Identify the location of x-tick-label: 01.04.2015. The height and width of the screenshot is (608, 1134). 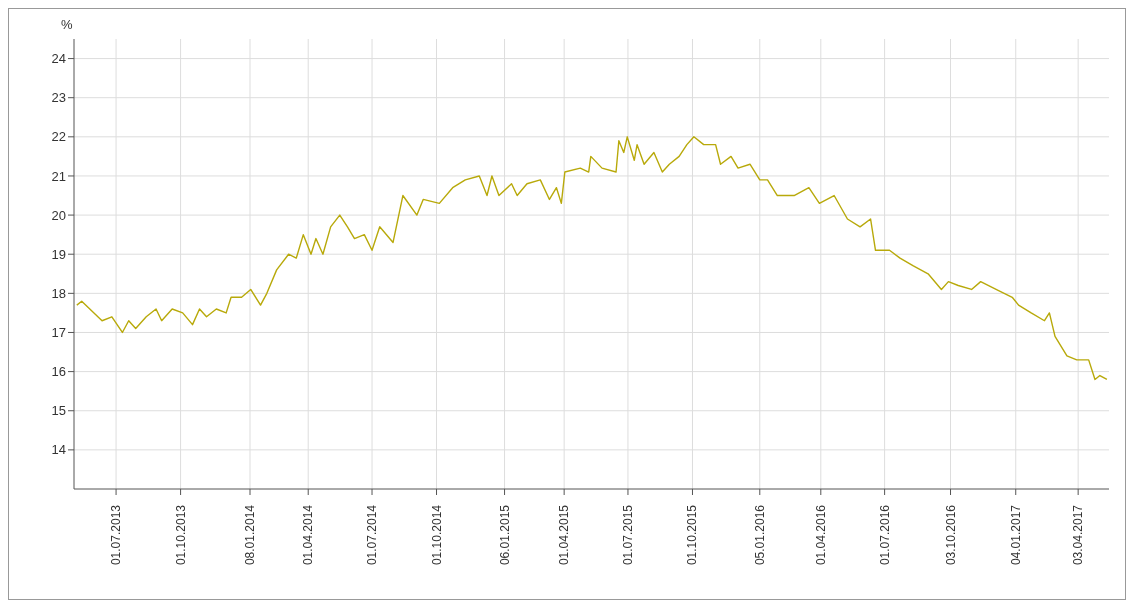
(564, 535).